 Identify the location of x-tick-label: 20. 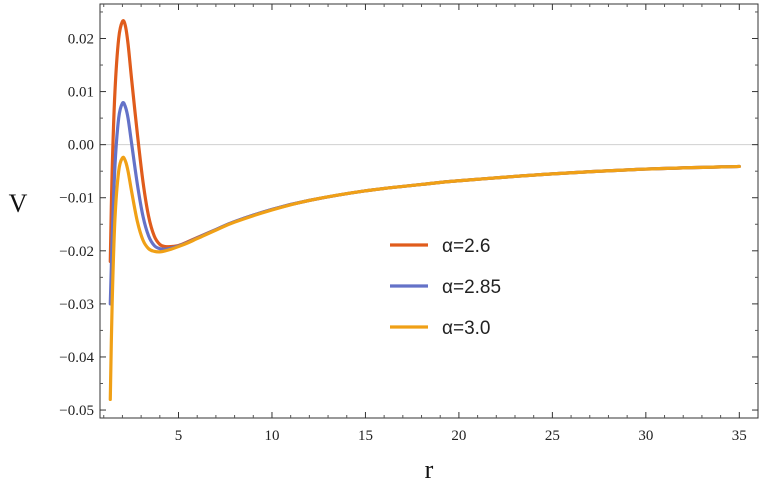
(458, 436).